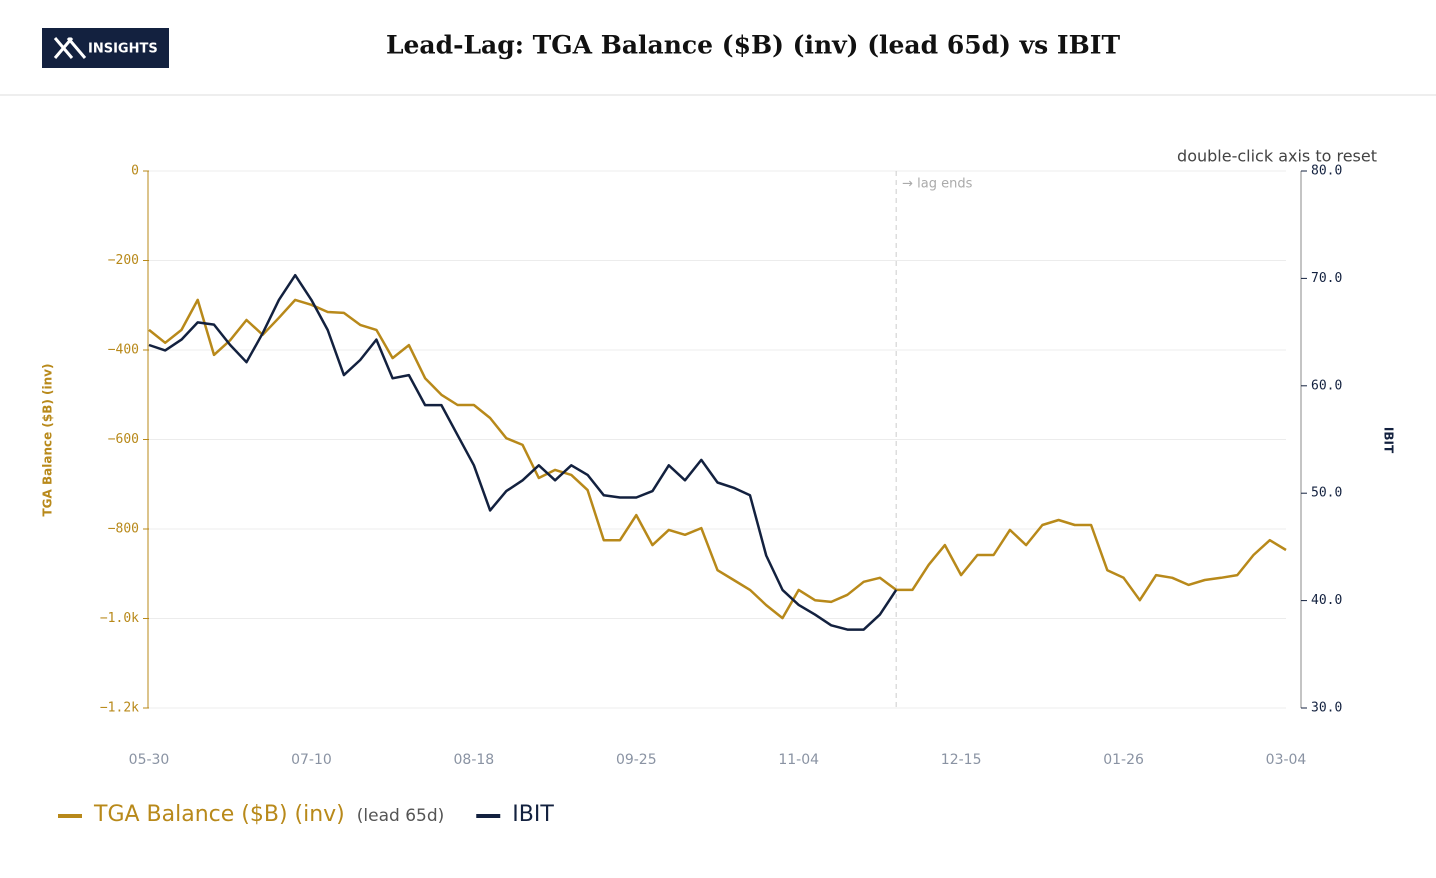 Image resolution: width=1436 pixels, height=878 pixels. I want to click on y2-tick-label: 50.0, so click(1326, 493).